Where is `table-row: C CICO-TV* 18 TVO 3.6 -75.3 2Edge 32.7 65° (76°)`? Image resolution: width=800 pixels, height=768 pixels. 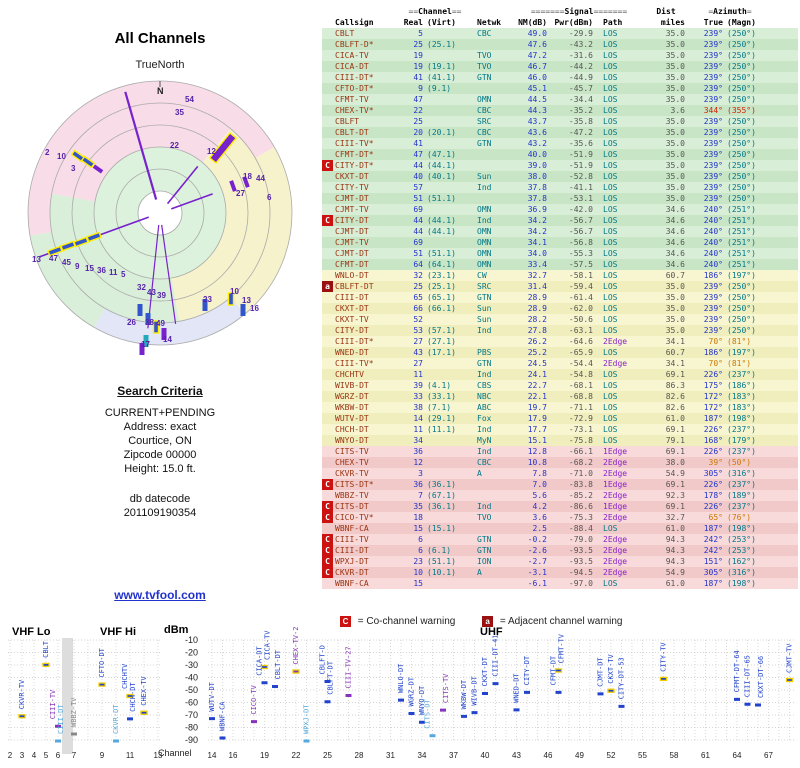 table-row: C CICO-TV* 18 TVO 3.6 -75.3 2Edge 32.7 65° (76°) is located at coordinates (560, 517).